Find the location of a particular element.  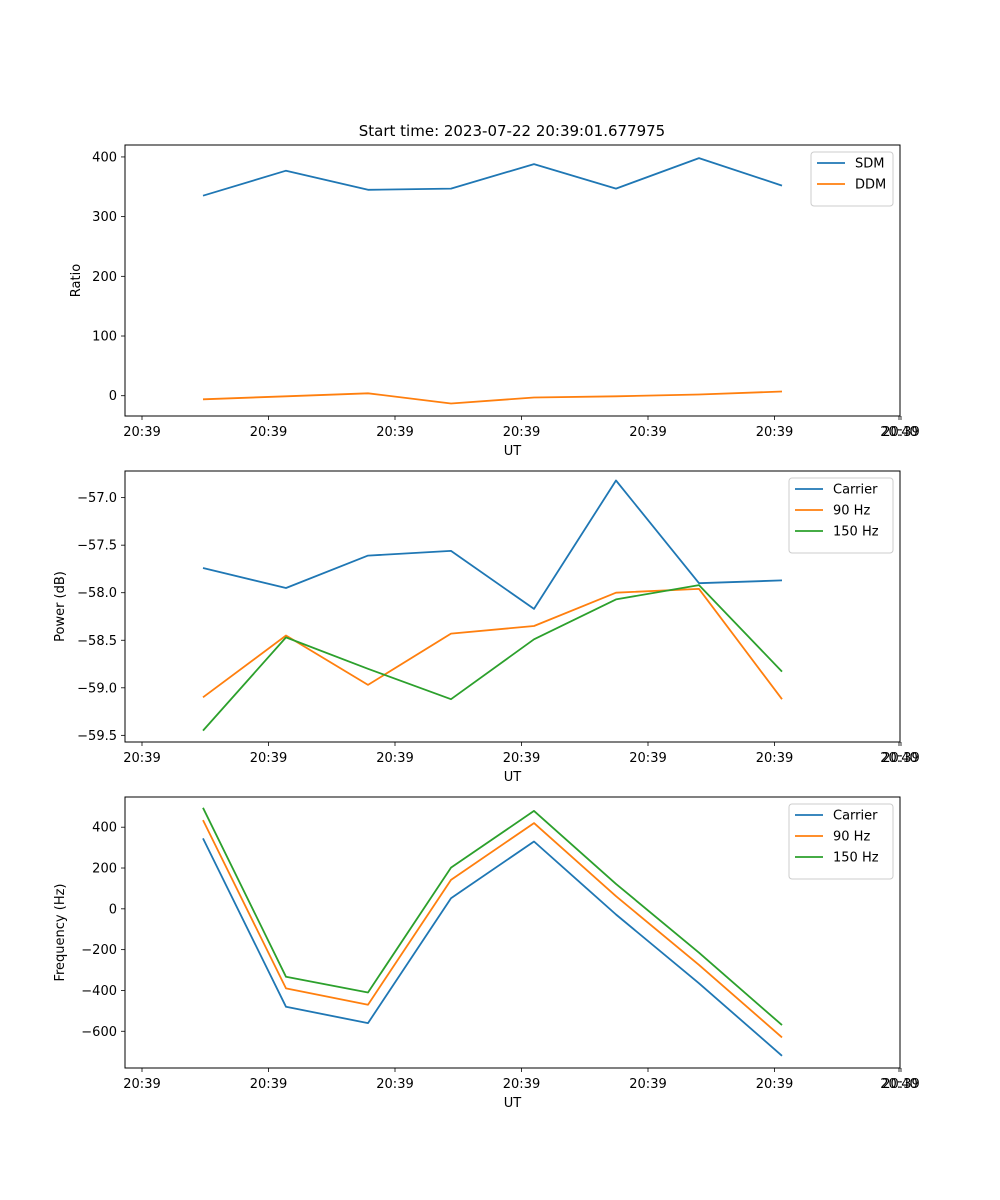

y-tick-label: 100 is located at coordinates (104, 337).